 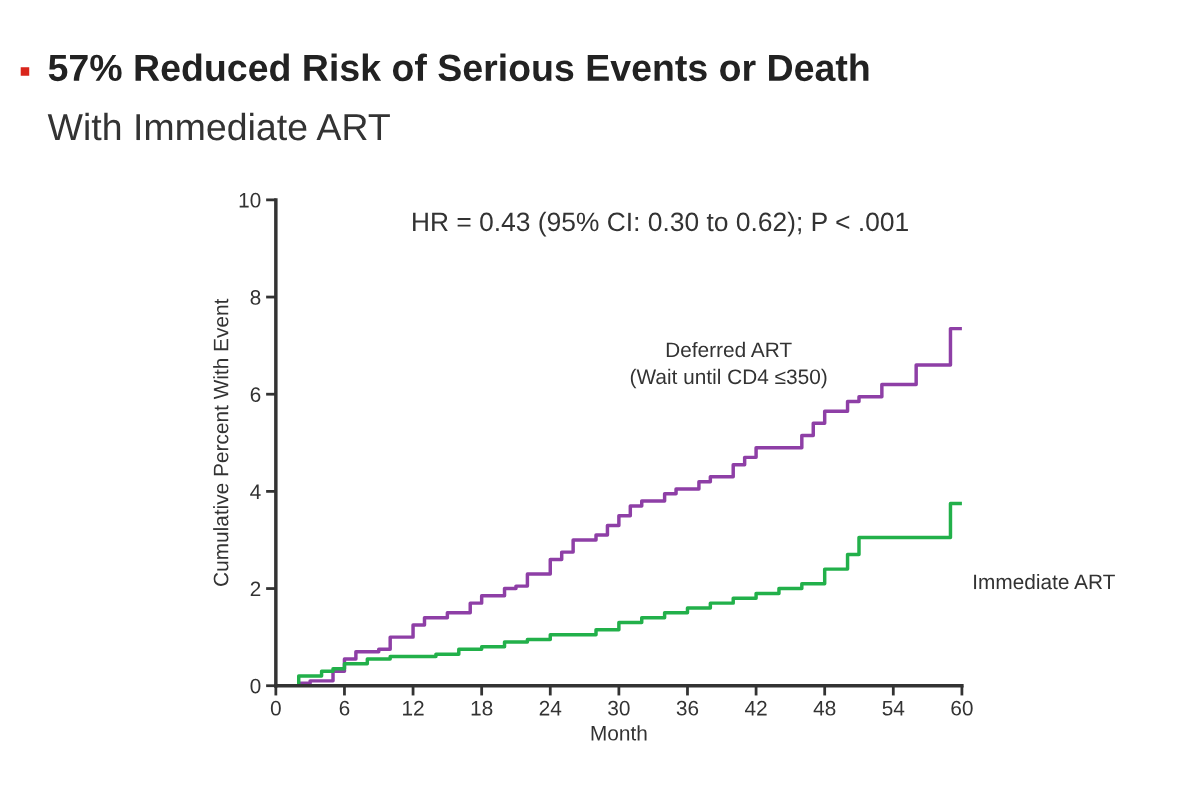 I want to click on x-tick-label: 30, so click(x=619, y=708).